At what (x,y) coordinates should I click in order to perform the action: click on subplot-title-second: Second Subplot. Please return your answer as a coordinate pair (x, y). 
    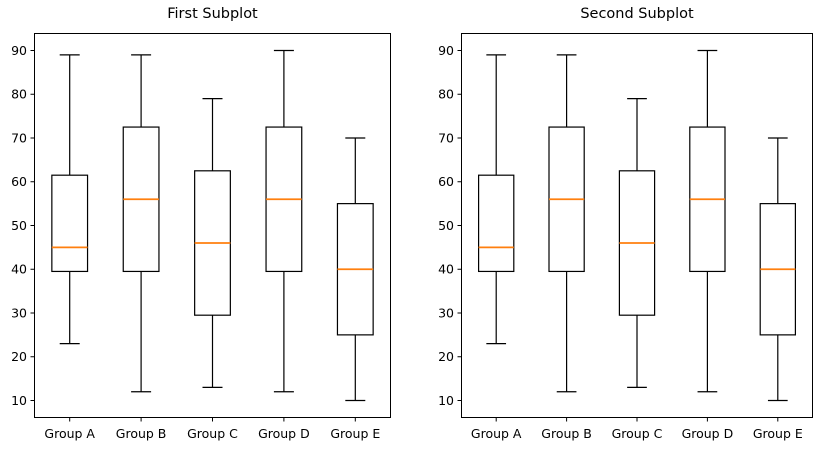
    Looking at the image, I should click on (637, 14).